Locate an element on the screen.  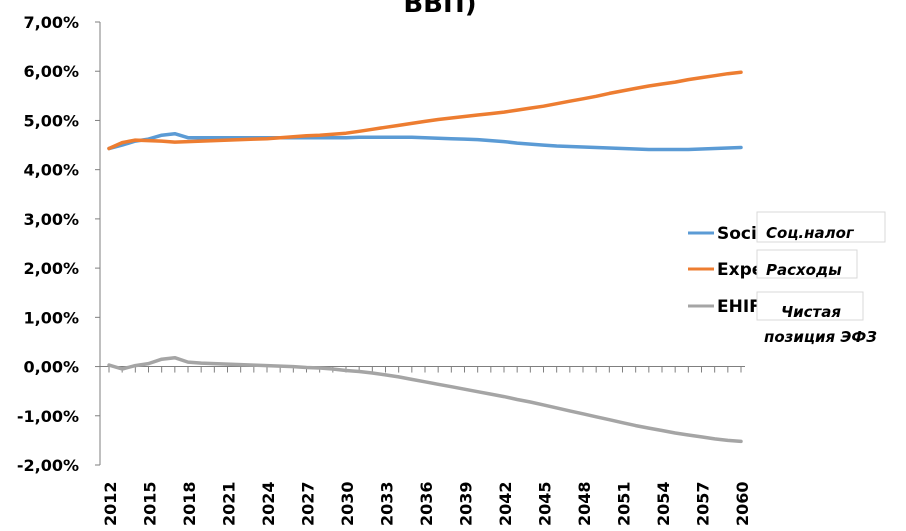
y-tick-label: 5,00% is located at coordinates (51, 120).